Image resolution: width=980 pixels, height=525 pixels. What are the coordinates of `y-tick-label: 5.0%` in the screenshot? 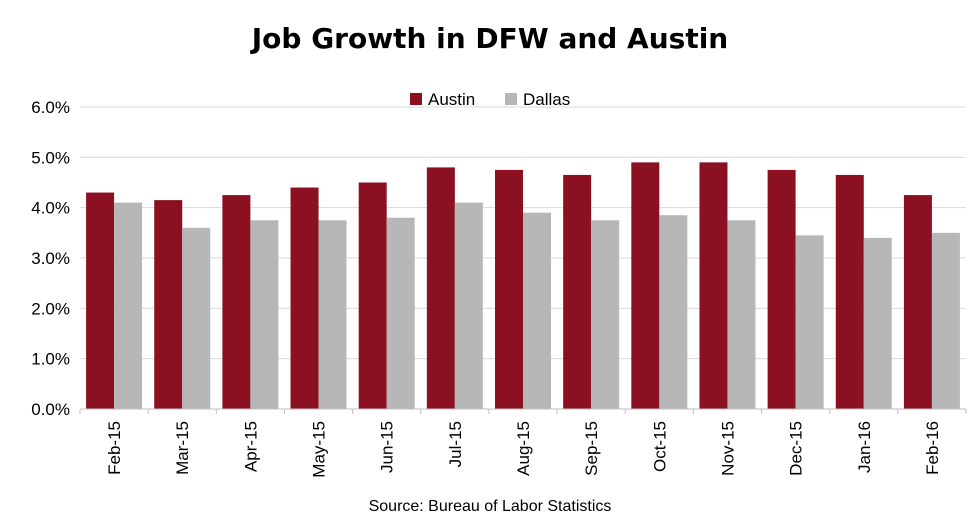 It's located at (50, 157).